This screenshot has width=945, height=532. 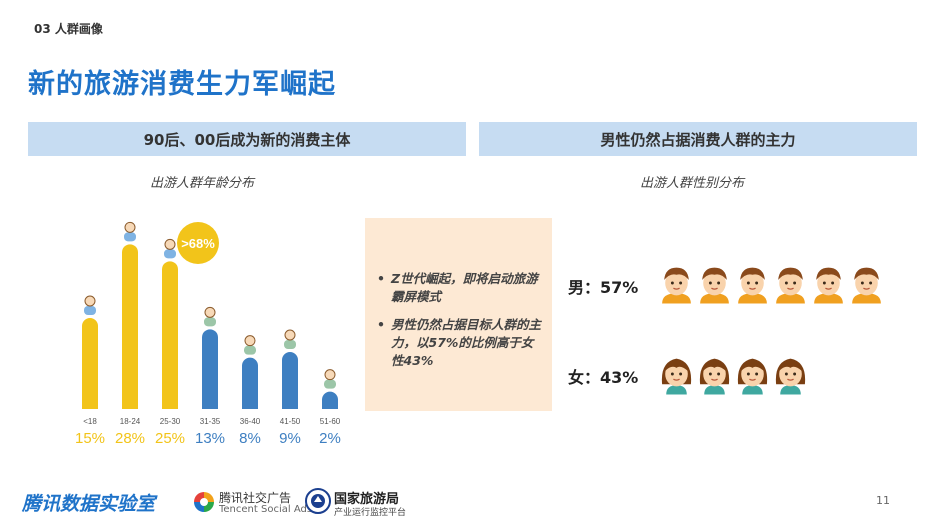 I want to click on callout-text-2: 男性仍然占据目标人群的主力，以57%的比例高于女性43%, so click(x=466, y=342).